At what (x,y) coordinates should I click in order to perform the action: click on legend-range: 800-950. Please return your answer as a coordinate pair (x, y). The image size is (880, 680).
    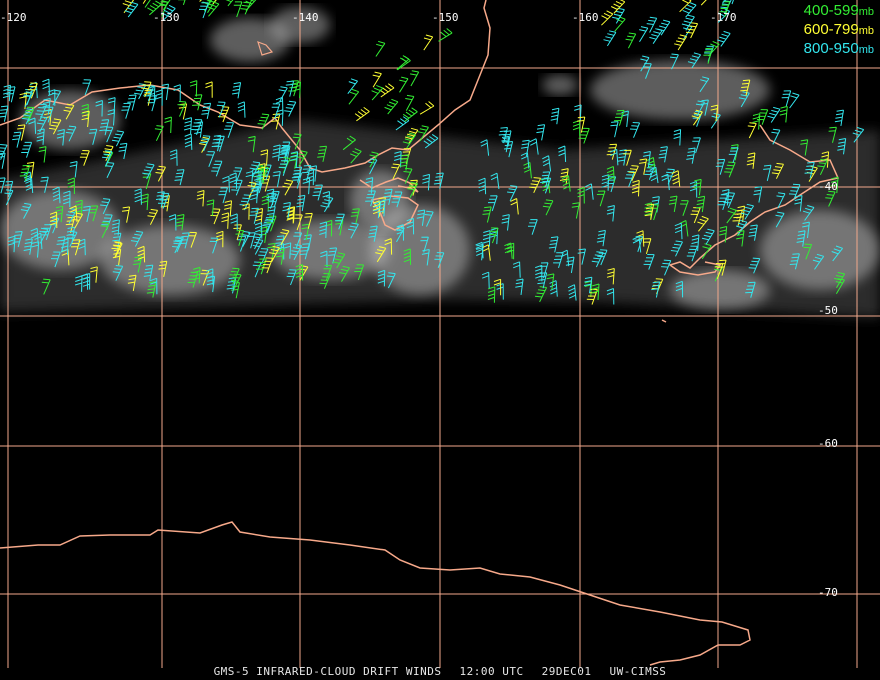
    Looking at the image, I should click on (831, 48).